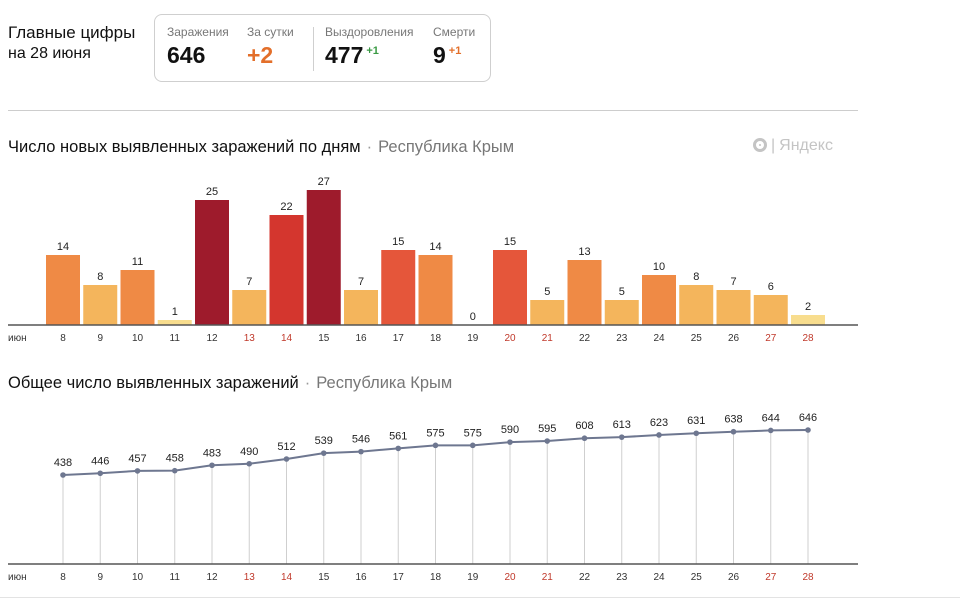 The width and height of the screenshot is (960, 603). I want to click on point-value-label: 623, so click(659, 423).